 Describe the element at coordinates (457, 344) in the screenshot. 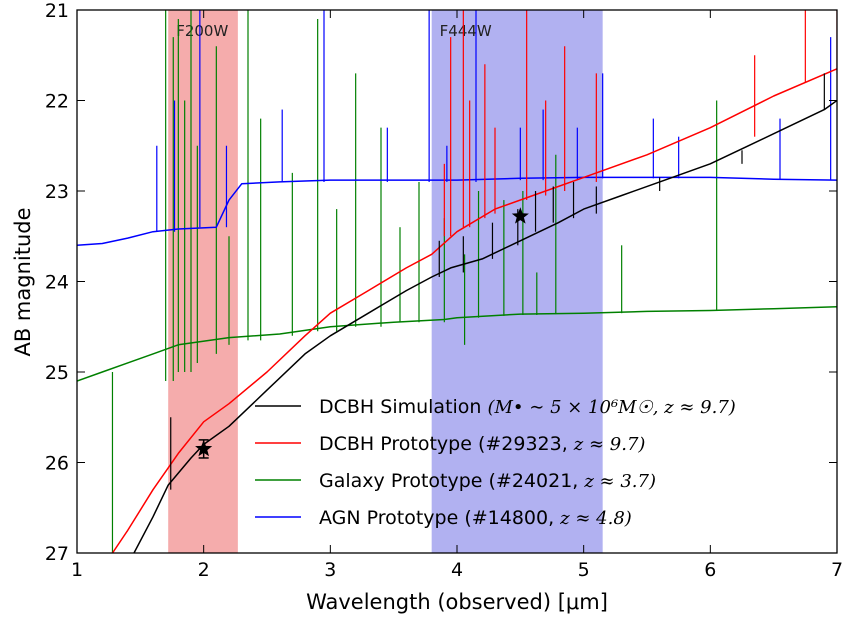

I see `series-line-galaxy-prototype` at that location.